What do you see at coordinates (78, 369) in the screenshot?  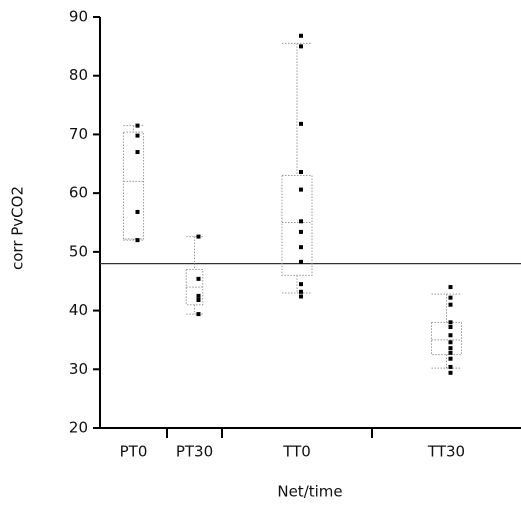 I see `y-tick-label: 30` at bounding box center [78, 369].